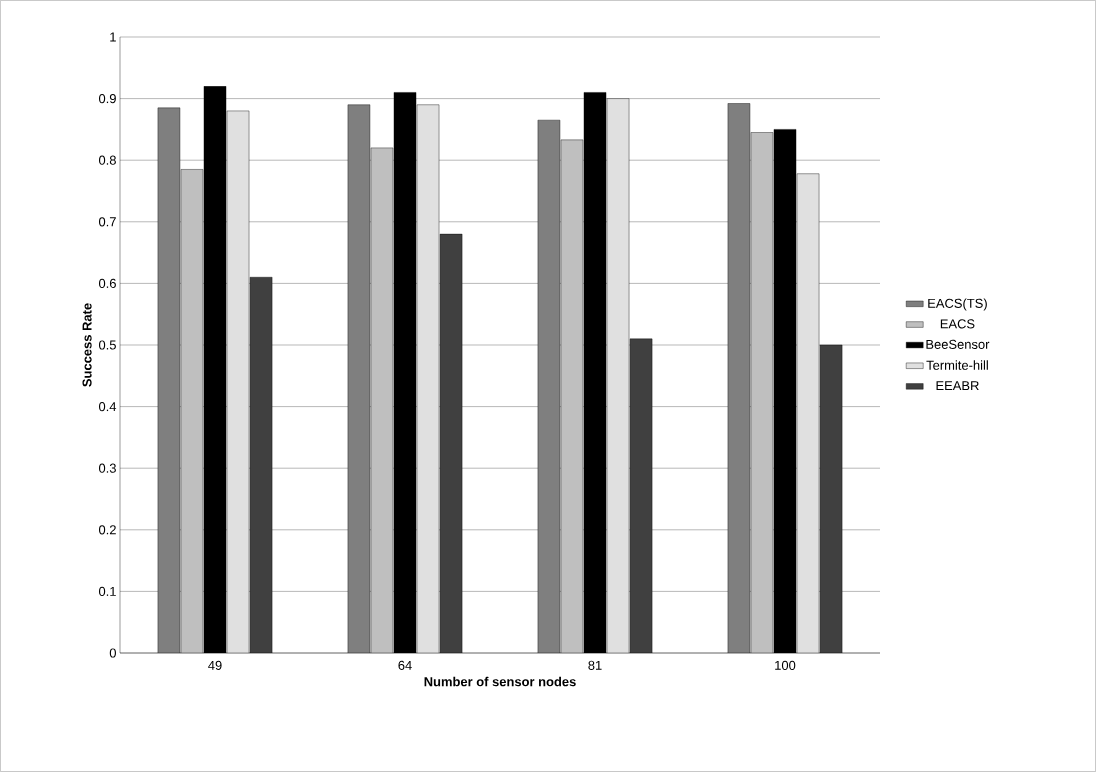 This screenshot has height=772, width=1096. What do you see at coordinates (107, 160) in the screenshot?
I see `y-tick-label: 0.8` at bounding box center [107, 160].